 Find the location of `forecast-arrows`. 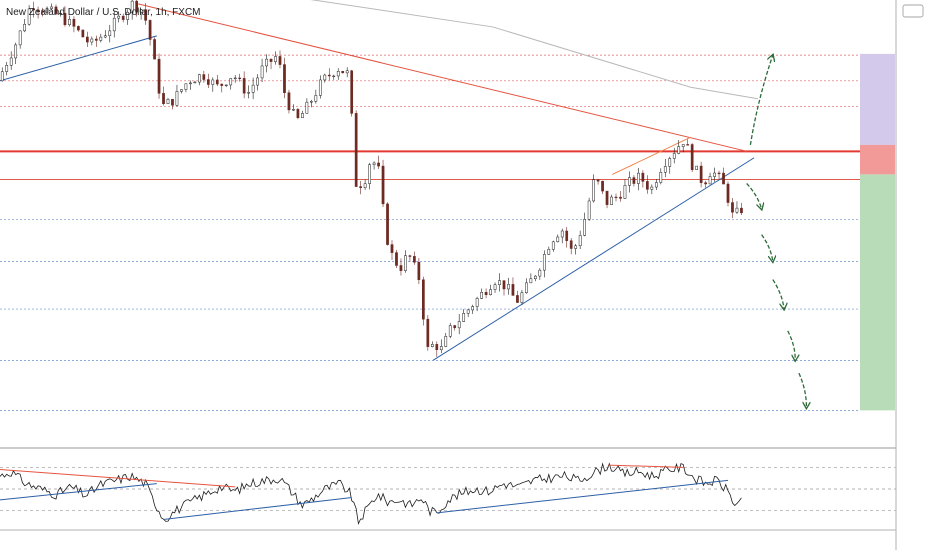

forecast-arrows is located at coordinates (776, 231).